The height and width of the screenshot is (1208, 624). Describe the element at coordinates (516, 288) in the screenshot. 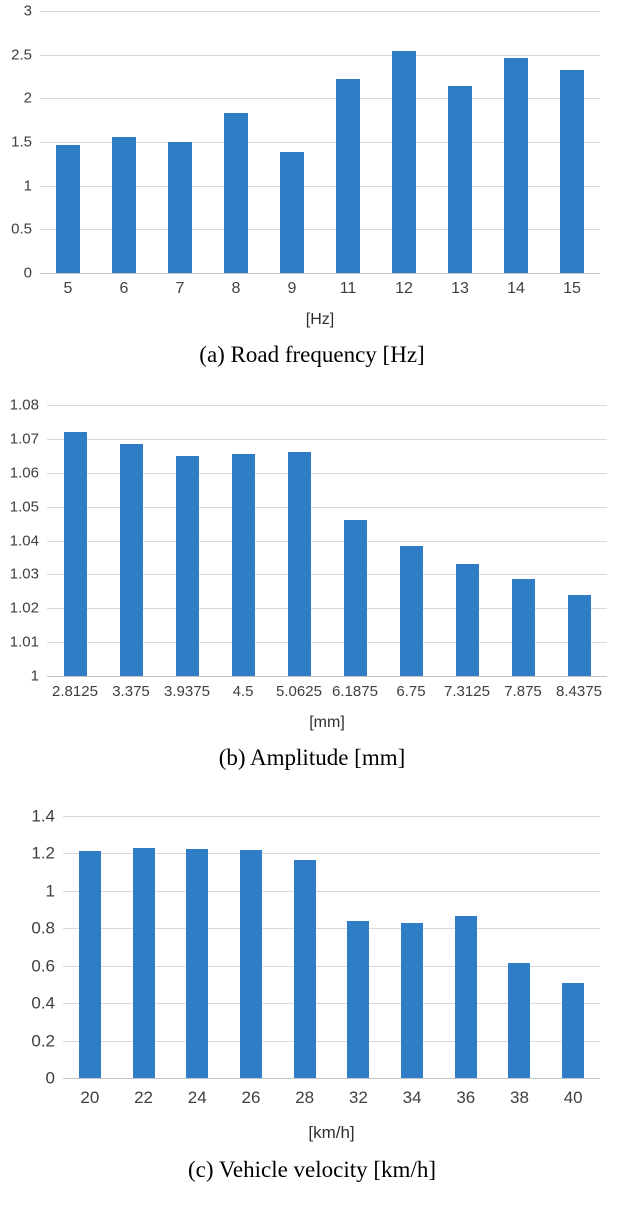

I see `x-axis-tick-label: 14` at that location.